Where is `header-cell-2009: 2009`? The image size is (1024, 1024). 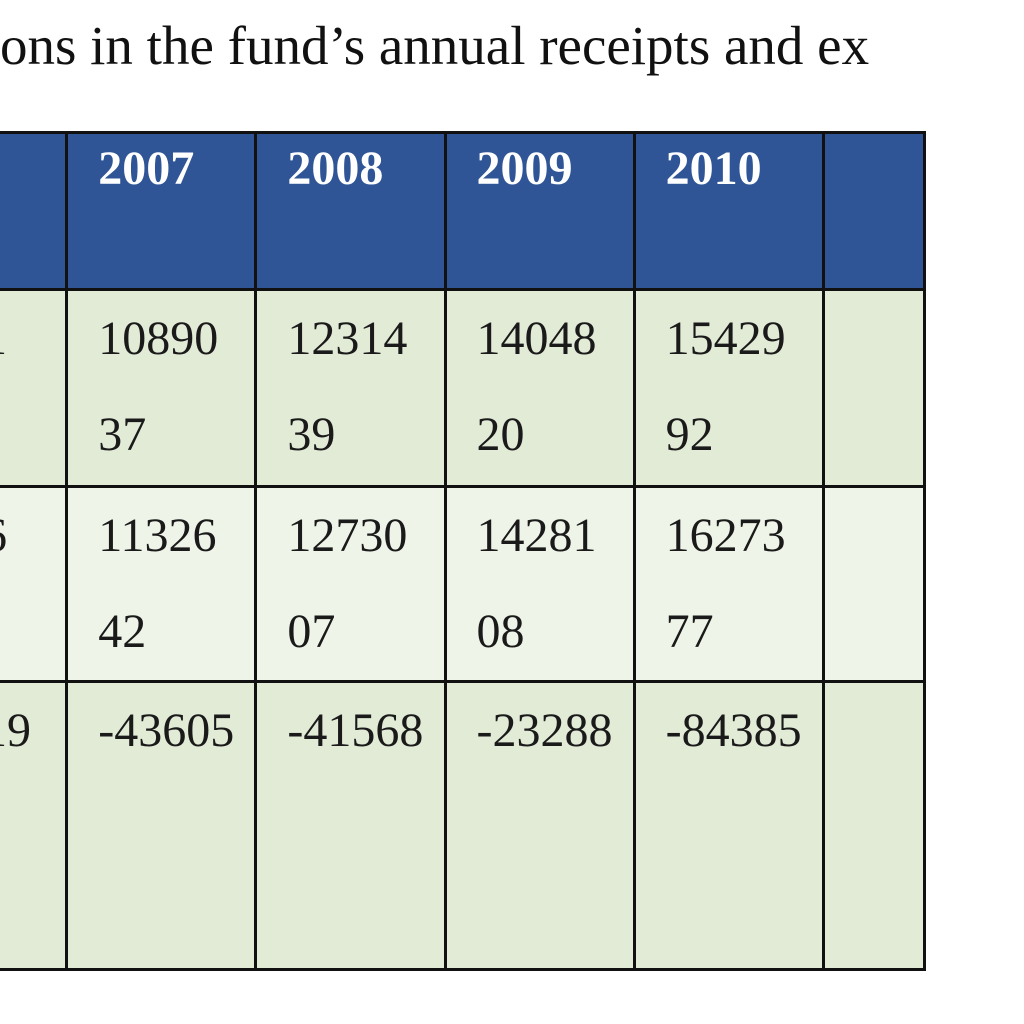 header-cell-2009: 2009 is located at coordinates (539, 211).